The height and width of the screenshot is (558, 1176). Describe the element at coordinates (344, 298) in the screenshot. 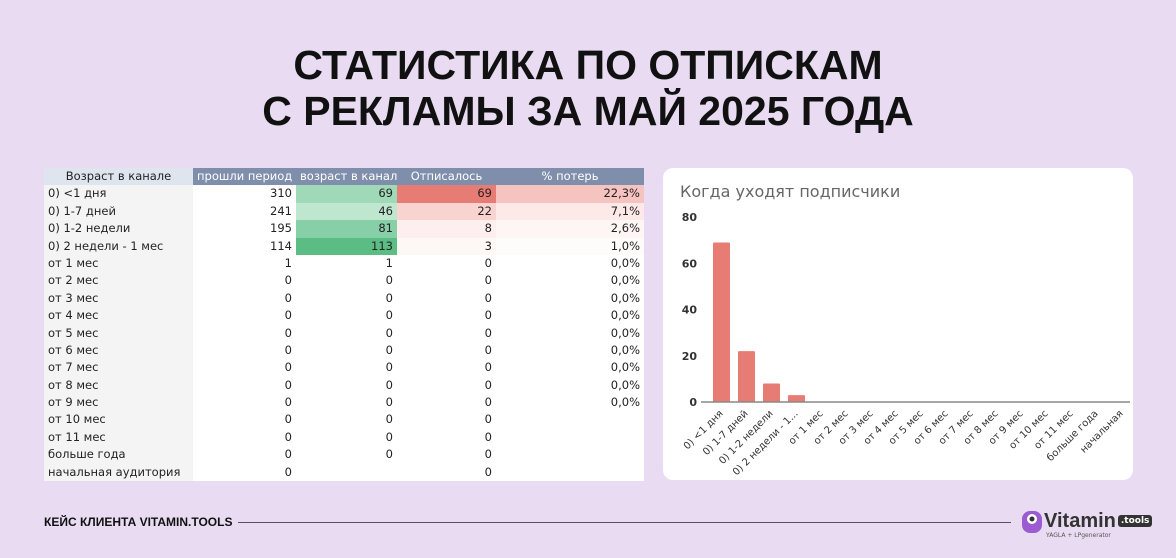

I see `table-row: от 3 мес 0 0 0 0,0%` at that location.